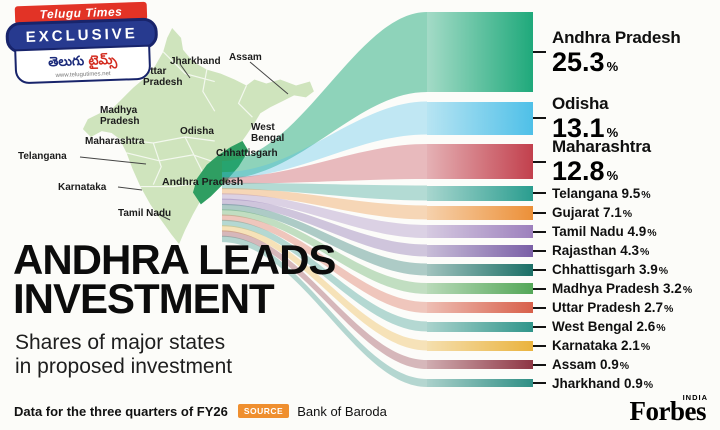 Image resolution: width=720 pixels, height=430 pixels. What do you see at coordinates (480, 326) in the screenshot?
I see `bar-west-bengal` at bounding box center [480, 326].